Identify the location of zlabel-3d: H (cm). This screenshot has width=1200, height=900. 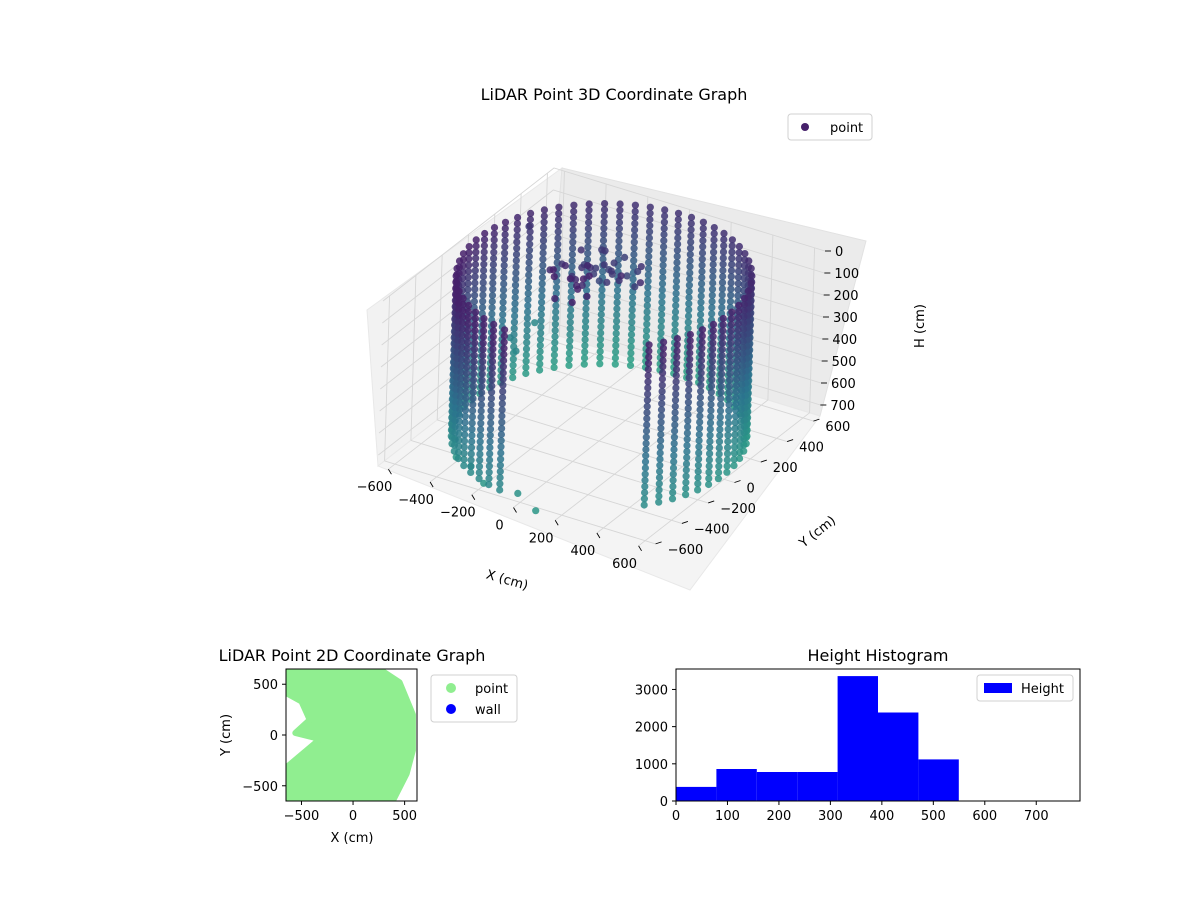
(920, 326).